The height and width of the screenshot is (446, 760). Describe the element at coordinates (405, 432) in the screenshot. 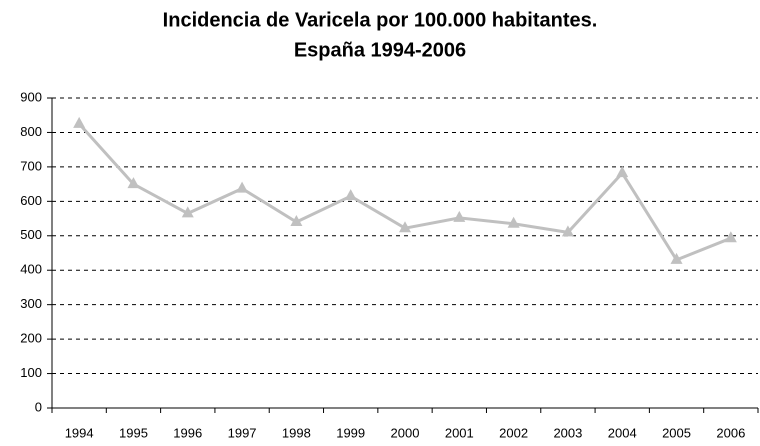

I see `x-tick-label: 2000` at that location.